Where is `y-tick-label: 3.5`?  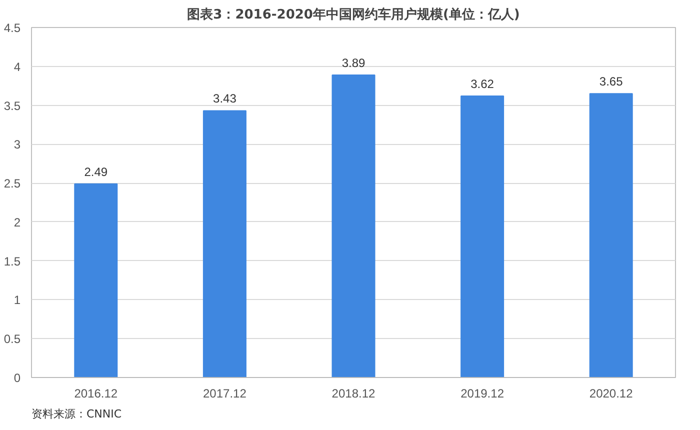
y-tick-label: 3.5 is located at coordinates (12, 105).